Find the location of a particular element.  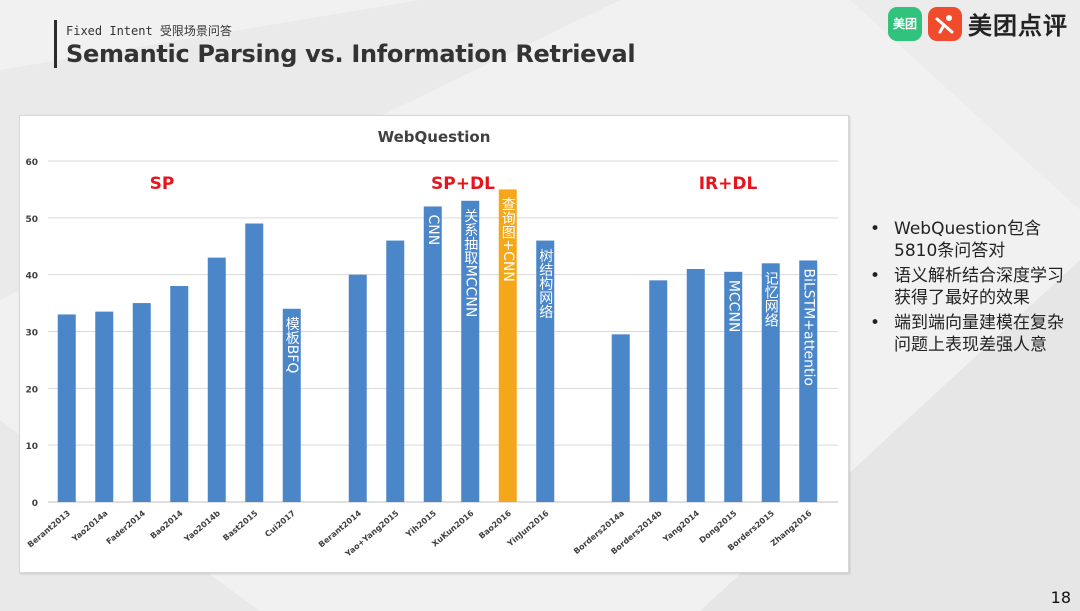

brand-name: 美团点评 is located at coordinates (1018, 26).